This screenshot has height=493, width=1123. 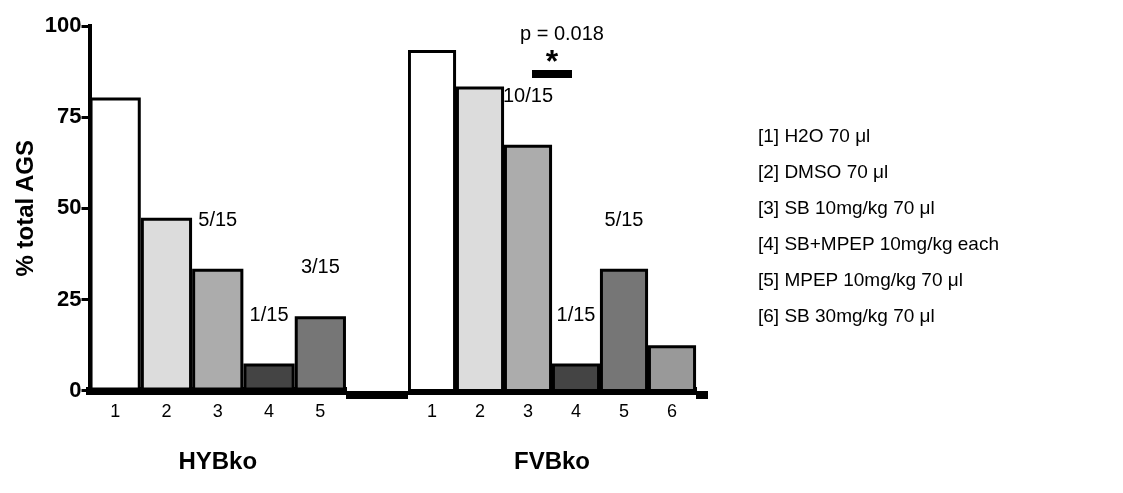 I want to click on text: [1] H2O 70 μl, so click(x=815, y=136).